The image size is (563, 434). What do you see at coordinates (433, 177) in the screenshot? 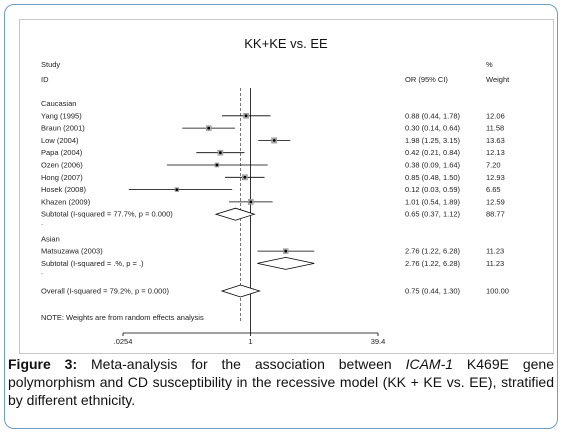
I see `or-ci-value: 0.85 (0.48, 1.50)` at bounding box center [433, 177].